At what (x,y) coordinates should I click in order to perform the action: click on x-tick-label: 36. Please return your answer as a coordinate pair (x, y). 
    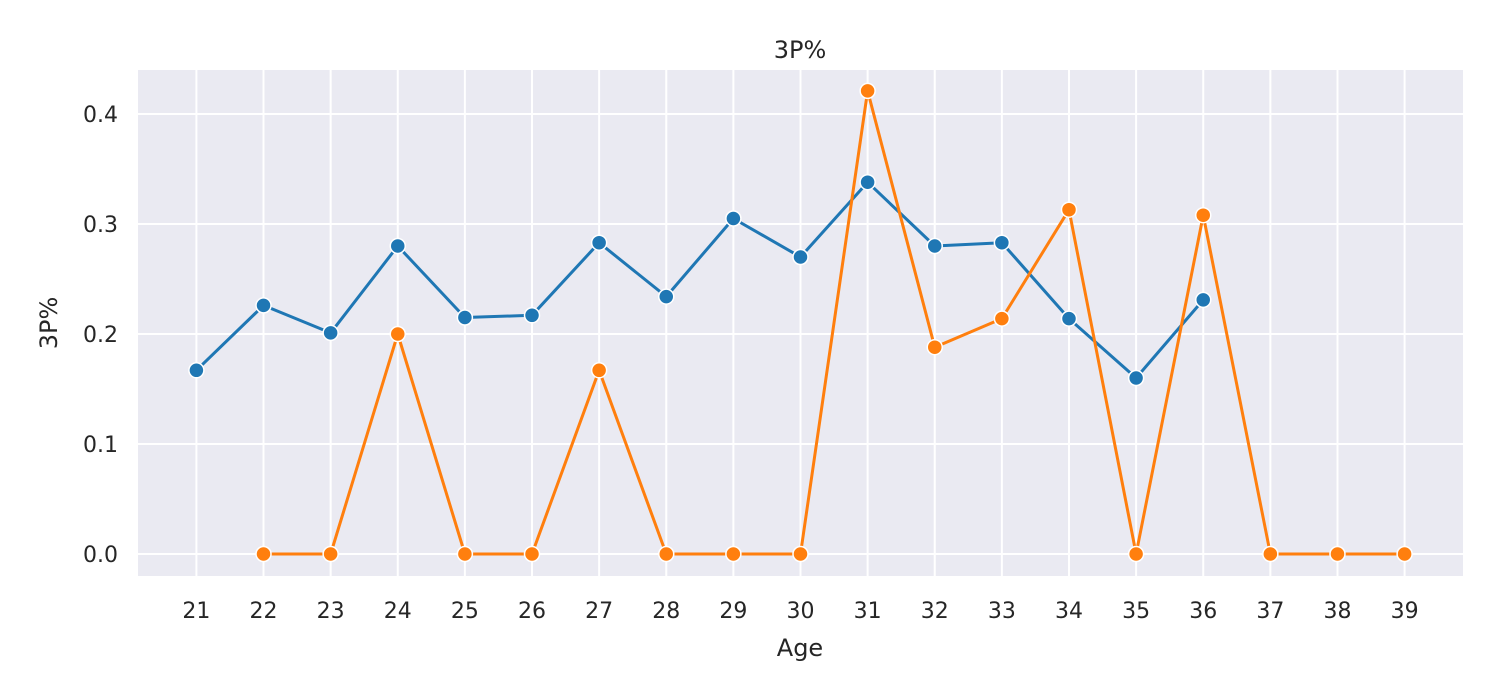
    Looking at the image, I should click on (1203, 611).